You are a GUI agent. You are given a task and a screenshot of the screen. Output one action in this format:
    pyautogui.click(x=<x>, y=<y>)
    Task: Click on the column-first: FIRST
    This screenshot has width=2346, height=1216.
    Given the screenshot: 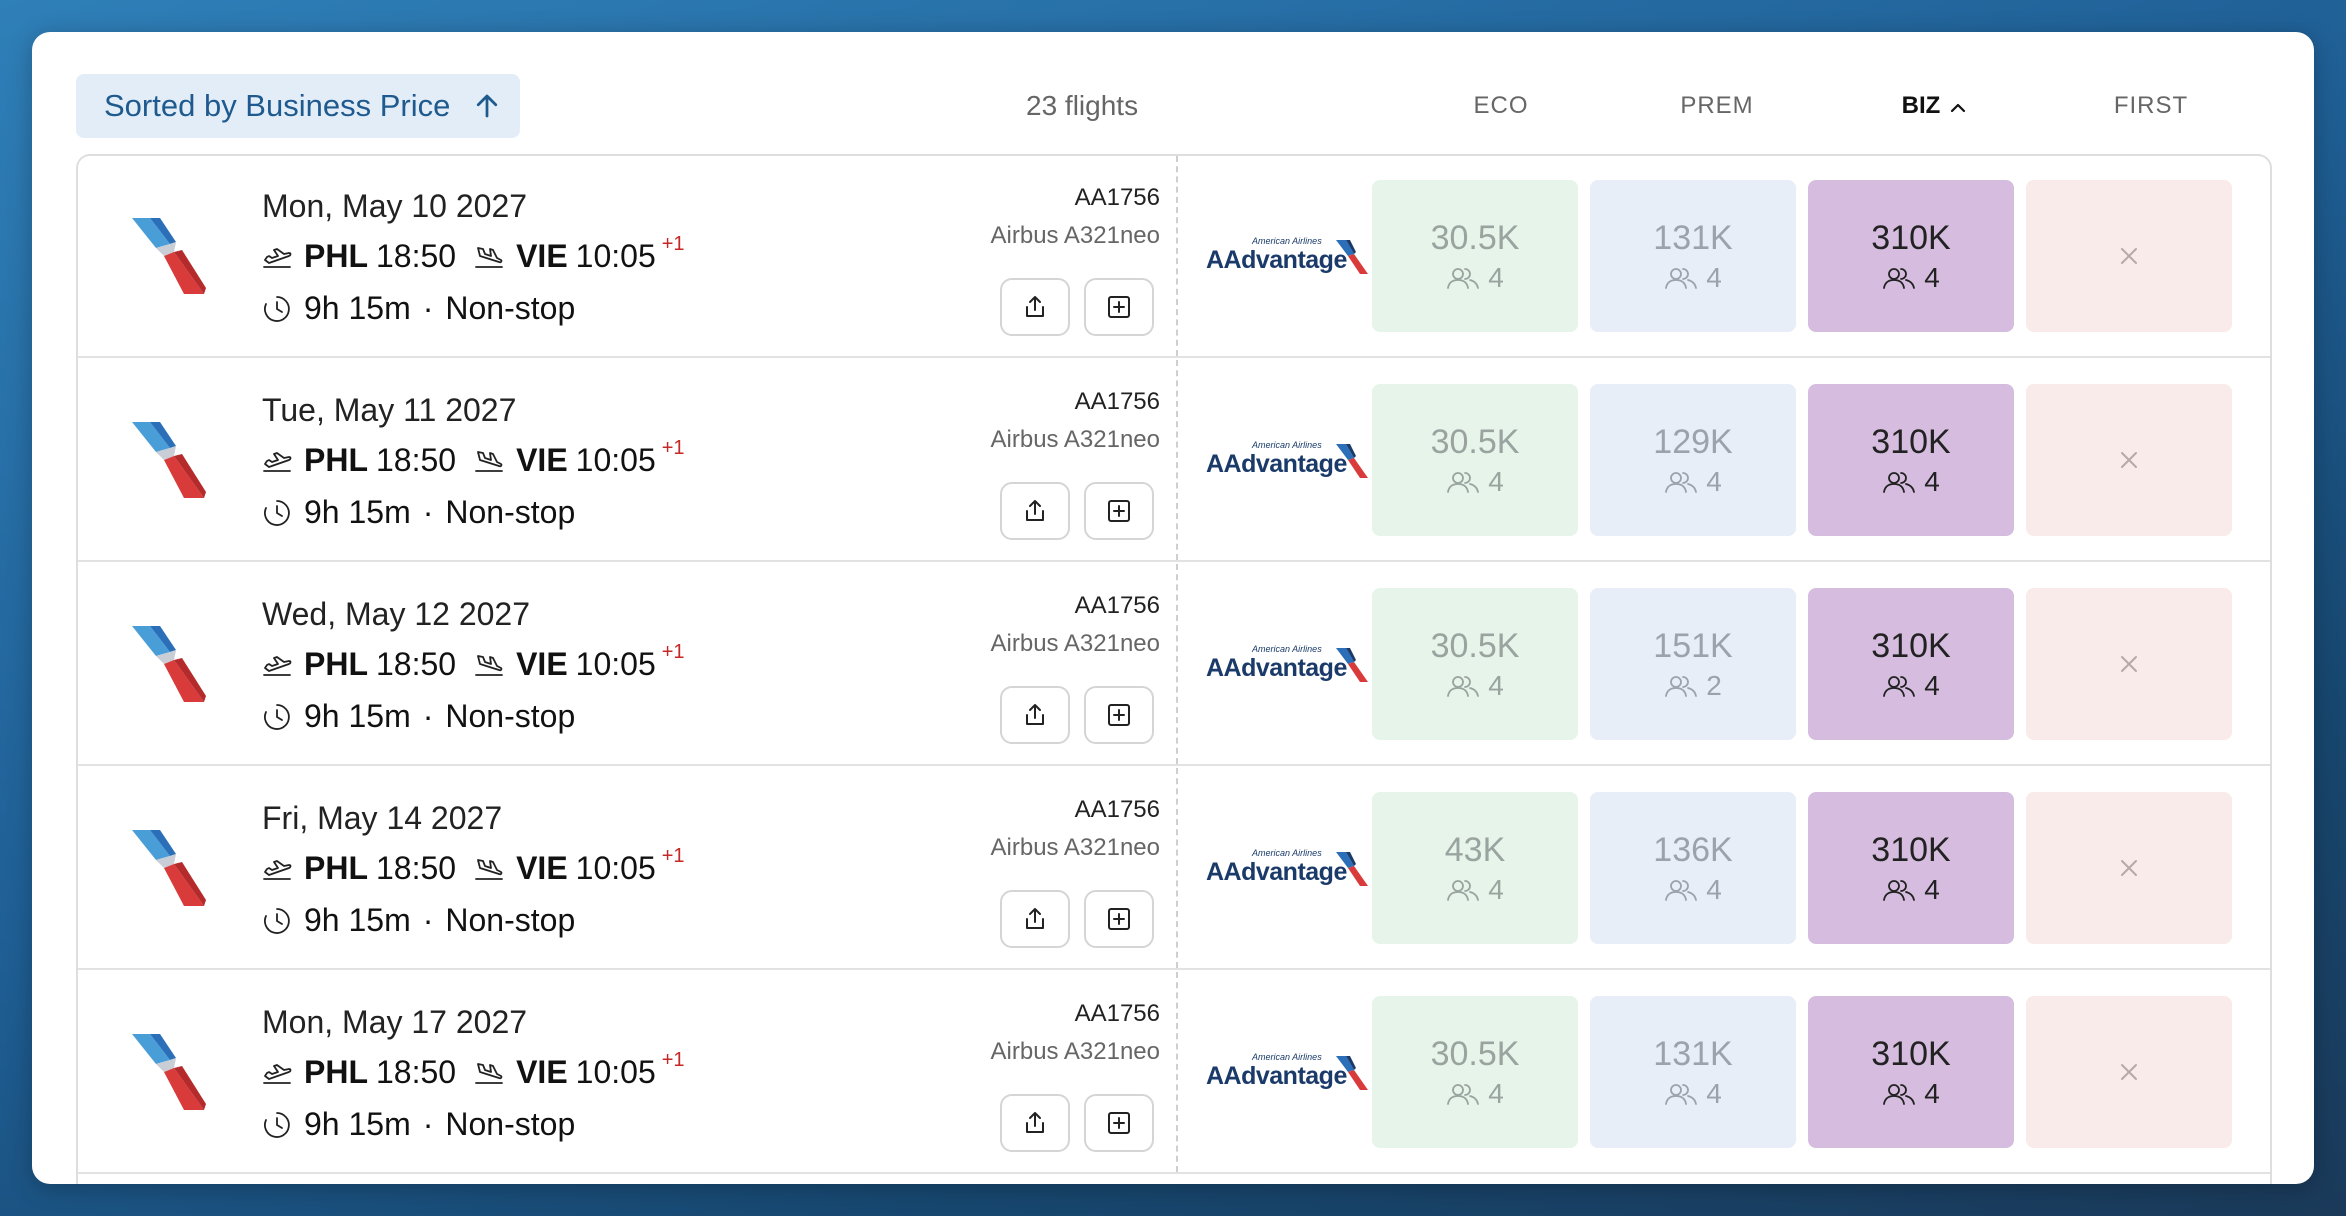 What is the action you would take?
    pyautogui.click(x=2151, y=106)
    